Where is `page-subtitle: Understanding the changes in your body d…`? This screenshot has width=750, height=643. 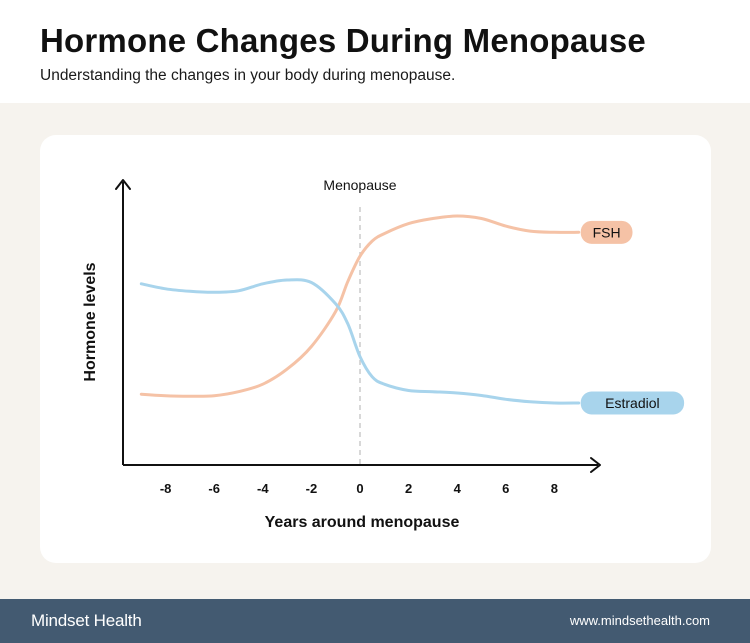
page-subtitle: Understanding the changes in your body d… is located at coordinates (248, 75).